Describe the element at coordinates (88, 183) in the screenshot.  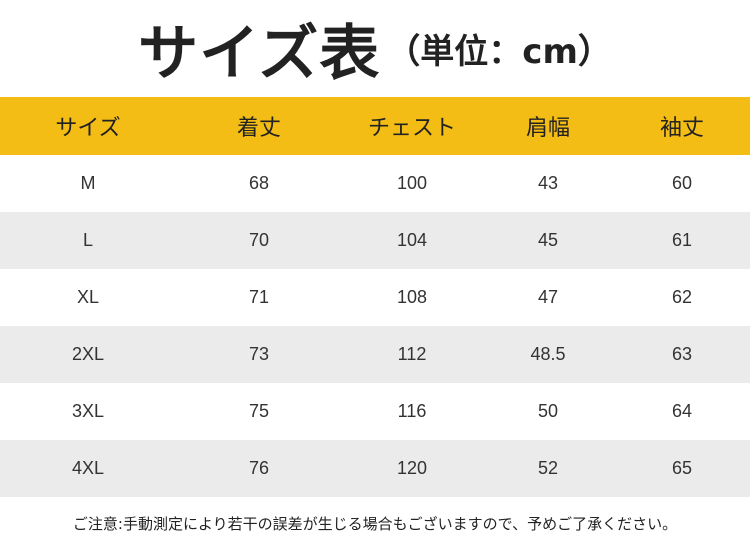
I see `cell-size: M` at that location.